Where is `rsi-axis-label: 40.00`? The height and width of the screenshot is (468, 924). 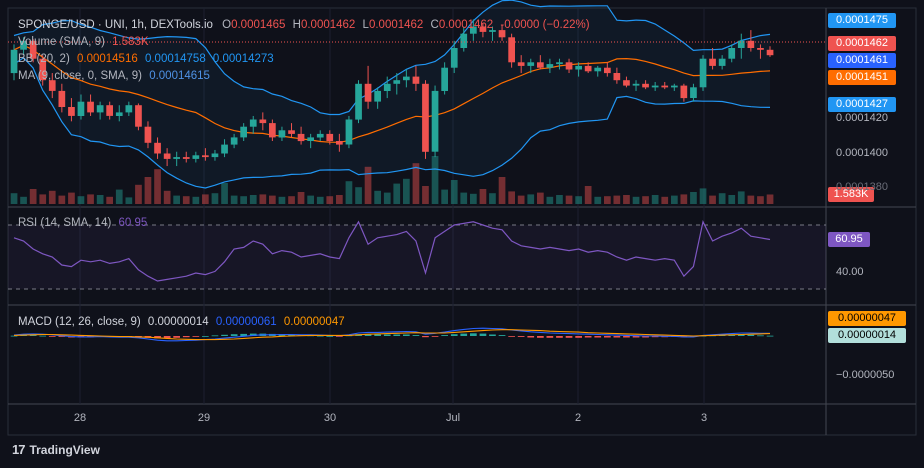
rsi-axis-label: 40.00 is located at coordinates (850, 272).